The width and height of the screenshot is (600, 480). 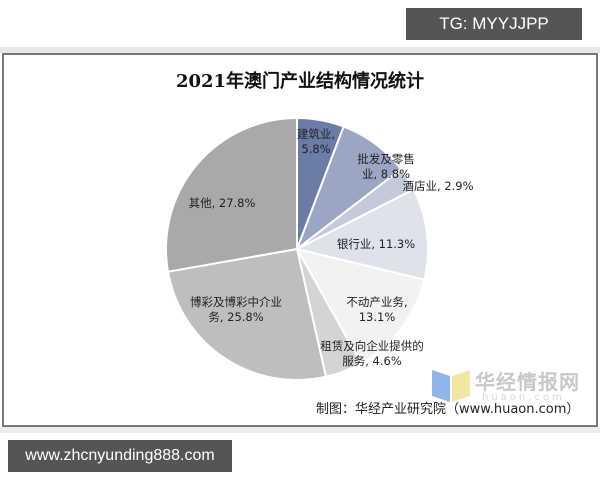 What do you see at coordinates (527, 382) in the screenshot?
I see `watermark-brand: 华经情报网` at bounding box center [527, 382].